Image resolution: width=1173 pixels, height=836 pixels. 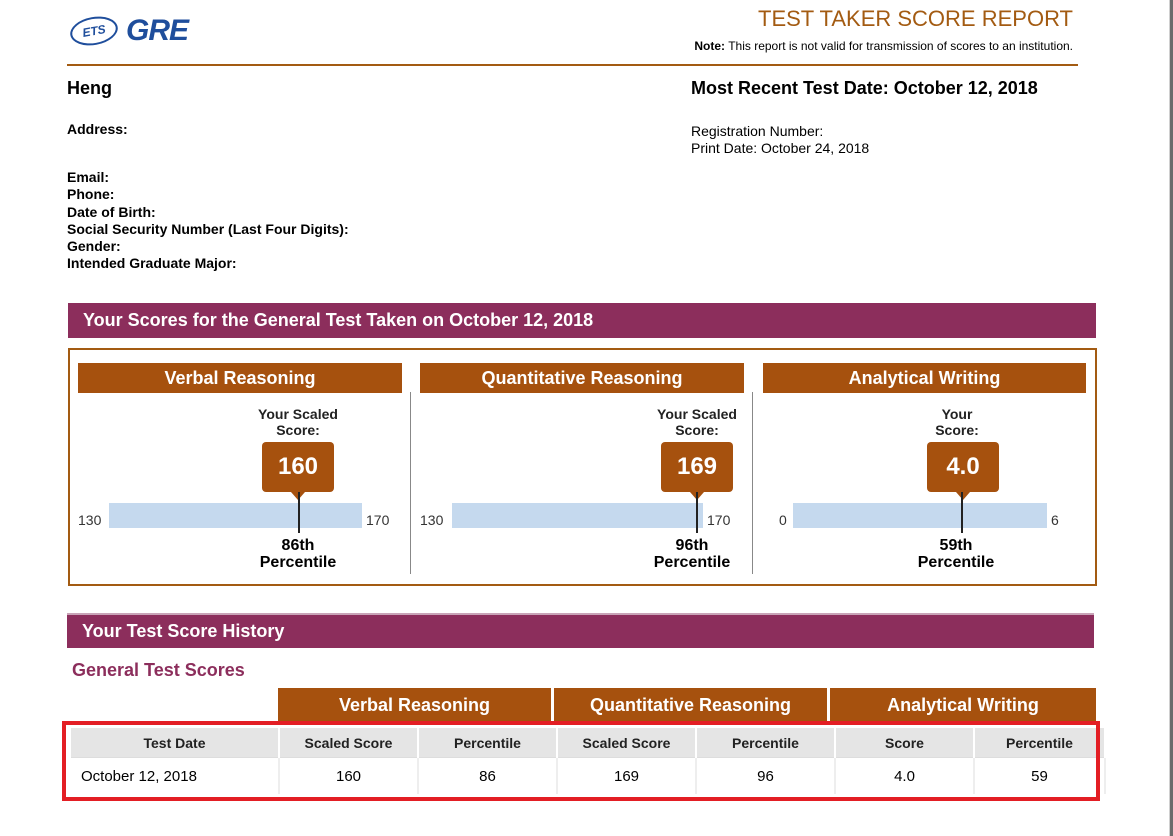 What do you see at coordinates (710, 46) in the screenshot?
I see `note-label: Note:` at bounding box center [710, 46].